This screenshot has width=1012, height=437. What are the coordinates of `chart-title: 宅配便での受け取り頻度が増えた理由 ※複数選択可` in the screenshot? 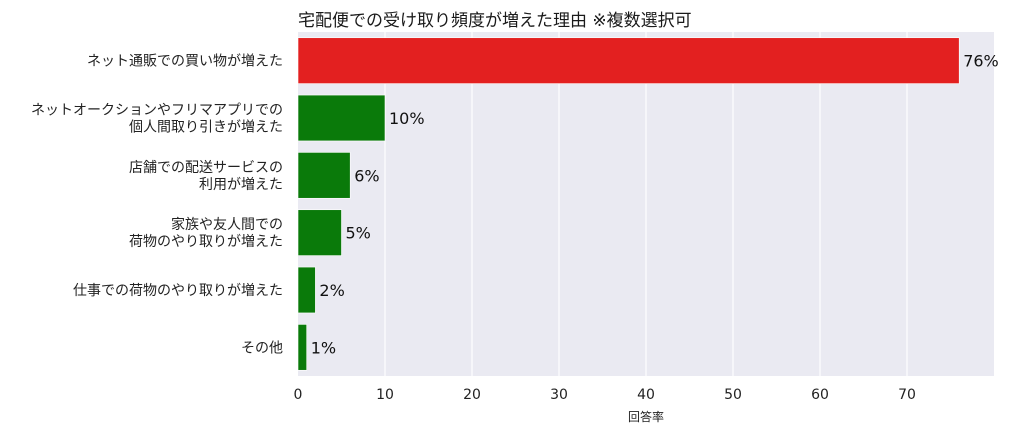 It's located at (495, 21).